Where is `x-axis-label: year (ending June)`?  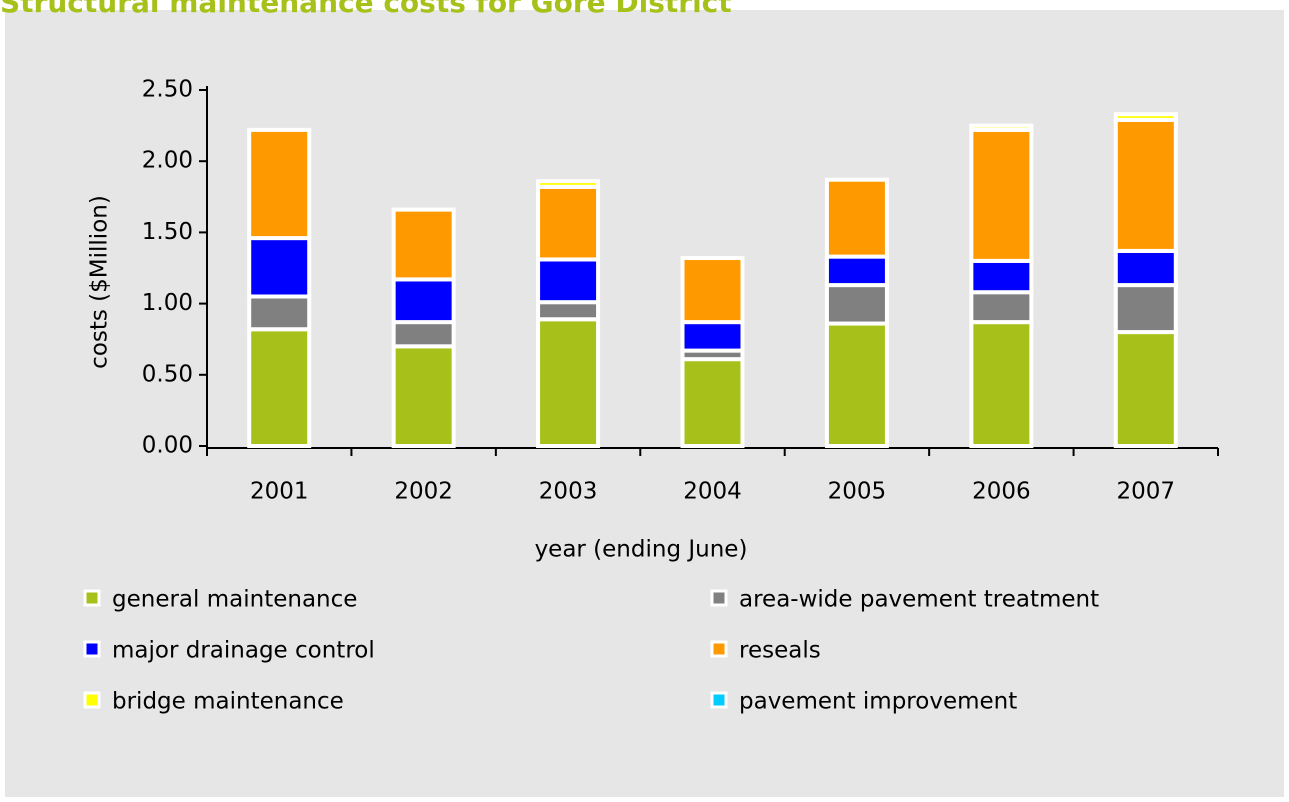
x-axis-label: year (ending June) is located at coordinates (641, 550).